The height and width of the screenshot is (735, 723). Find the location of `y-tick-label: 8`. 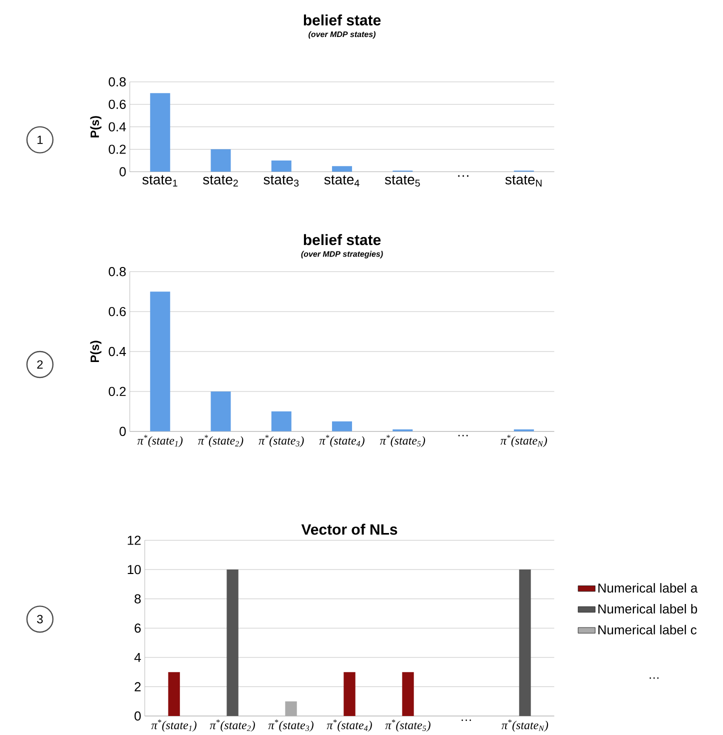

y-tick-label: 8 is located at coordinates (137, 599).